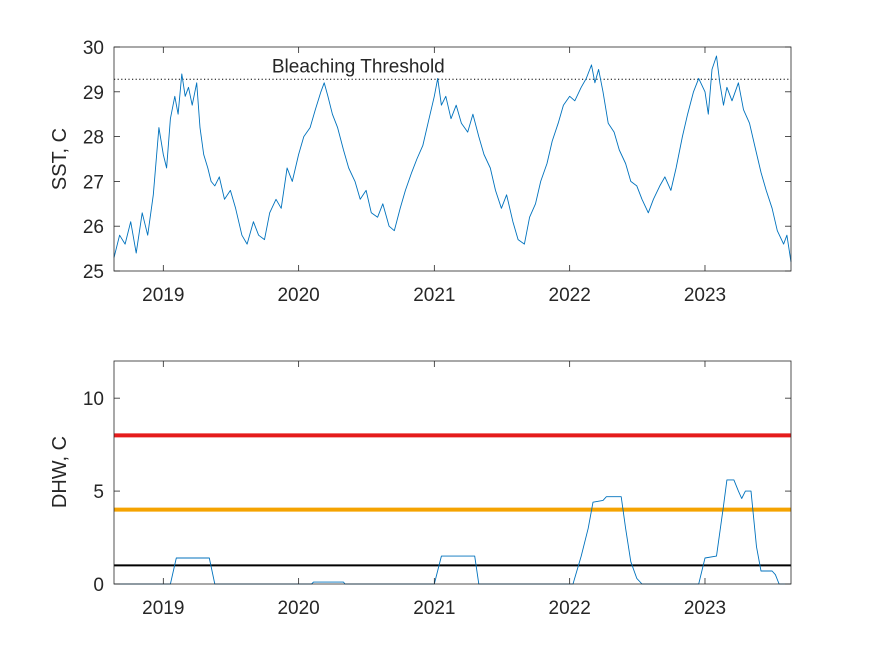 This screenshot has width=875, height=656. I want to click on sst-y-axis-label: SST, C, so click(60, 159).